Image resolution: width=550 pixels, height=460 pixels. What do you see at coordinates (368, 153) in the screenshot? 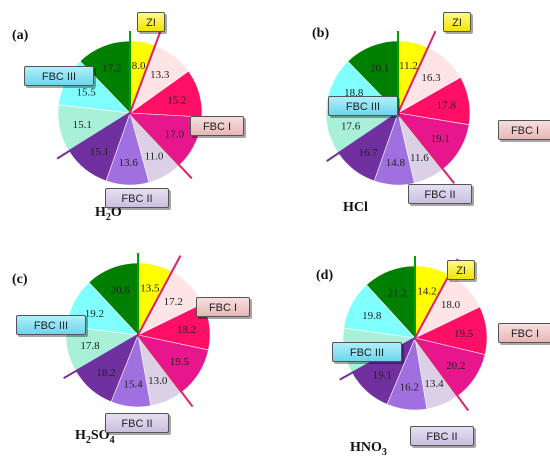
I see `slice-value-label: 16.7` at bounding box center [368, 153].